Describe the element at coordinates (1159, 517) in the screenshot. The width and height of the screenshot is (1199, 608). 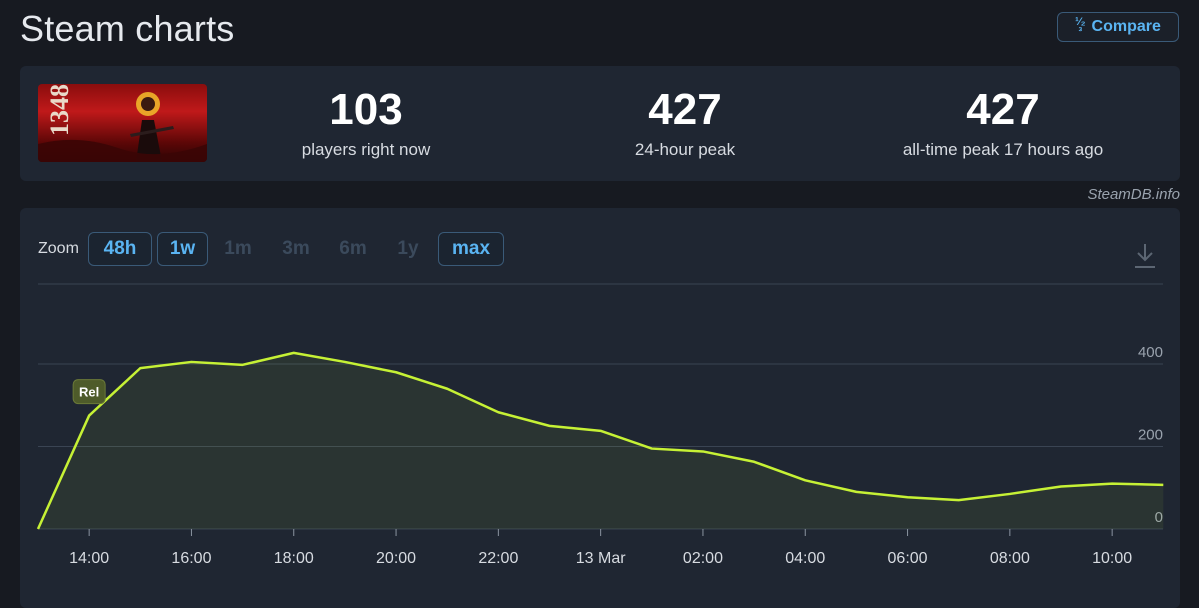
I see `y-tick-label: 0` at that location.